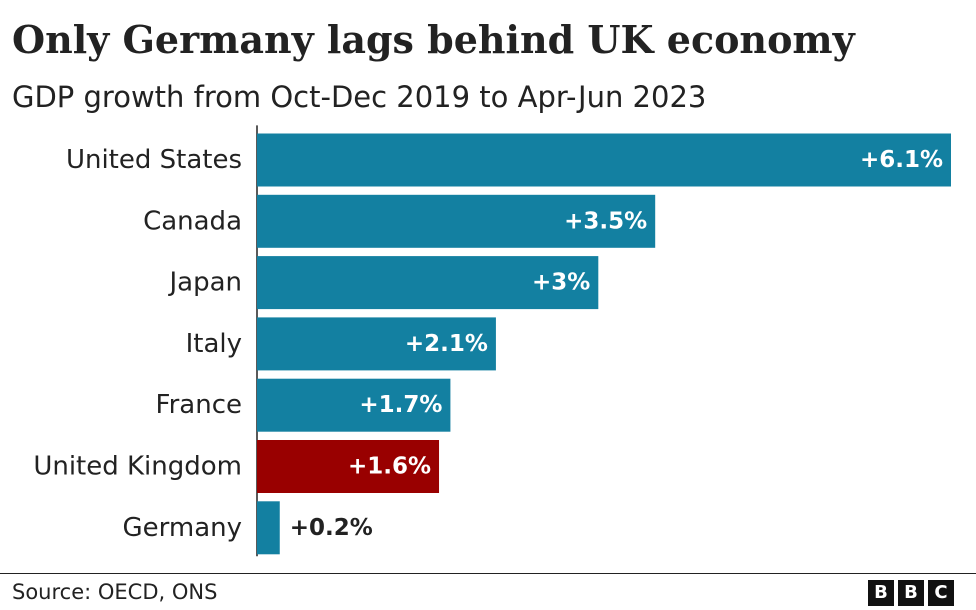 Image resolution: width=976 pixels, height=610 pixels. Describe the element at coordinates (214, 344) in the screenshot. I see `category-label-italy: Italy` at that location.